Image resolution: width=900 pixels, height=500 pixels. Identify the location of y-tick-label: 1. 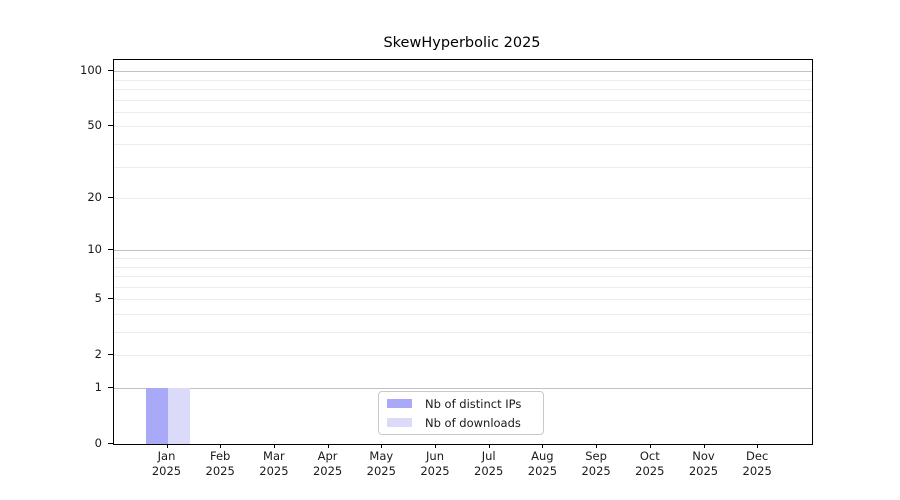
(98, 387).